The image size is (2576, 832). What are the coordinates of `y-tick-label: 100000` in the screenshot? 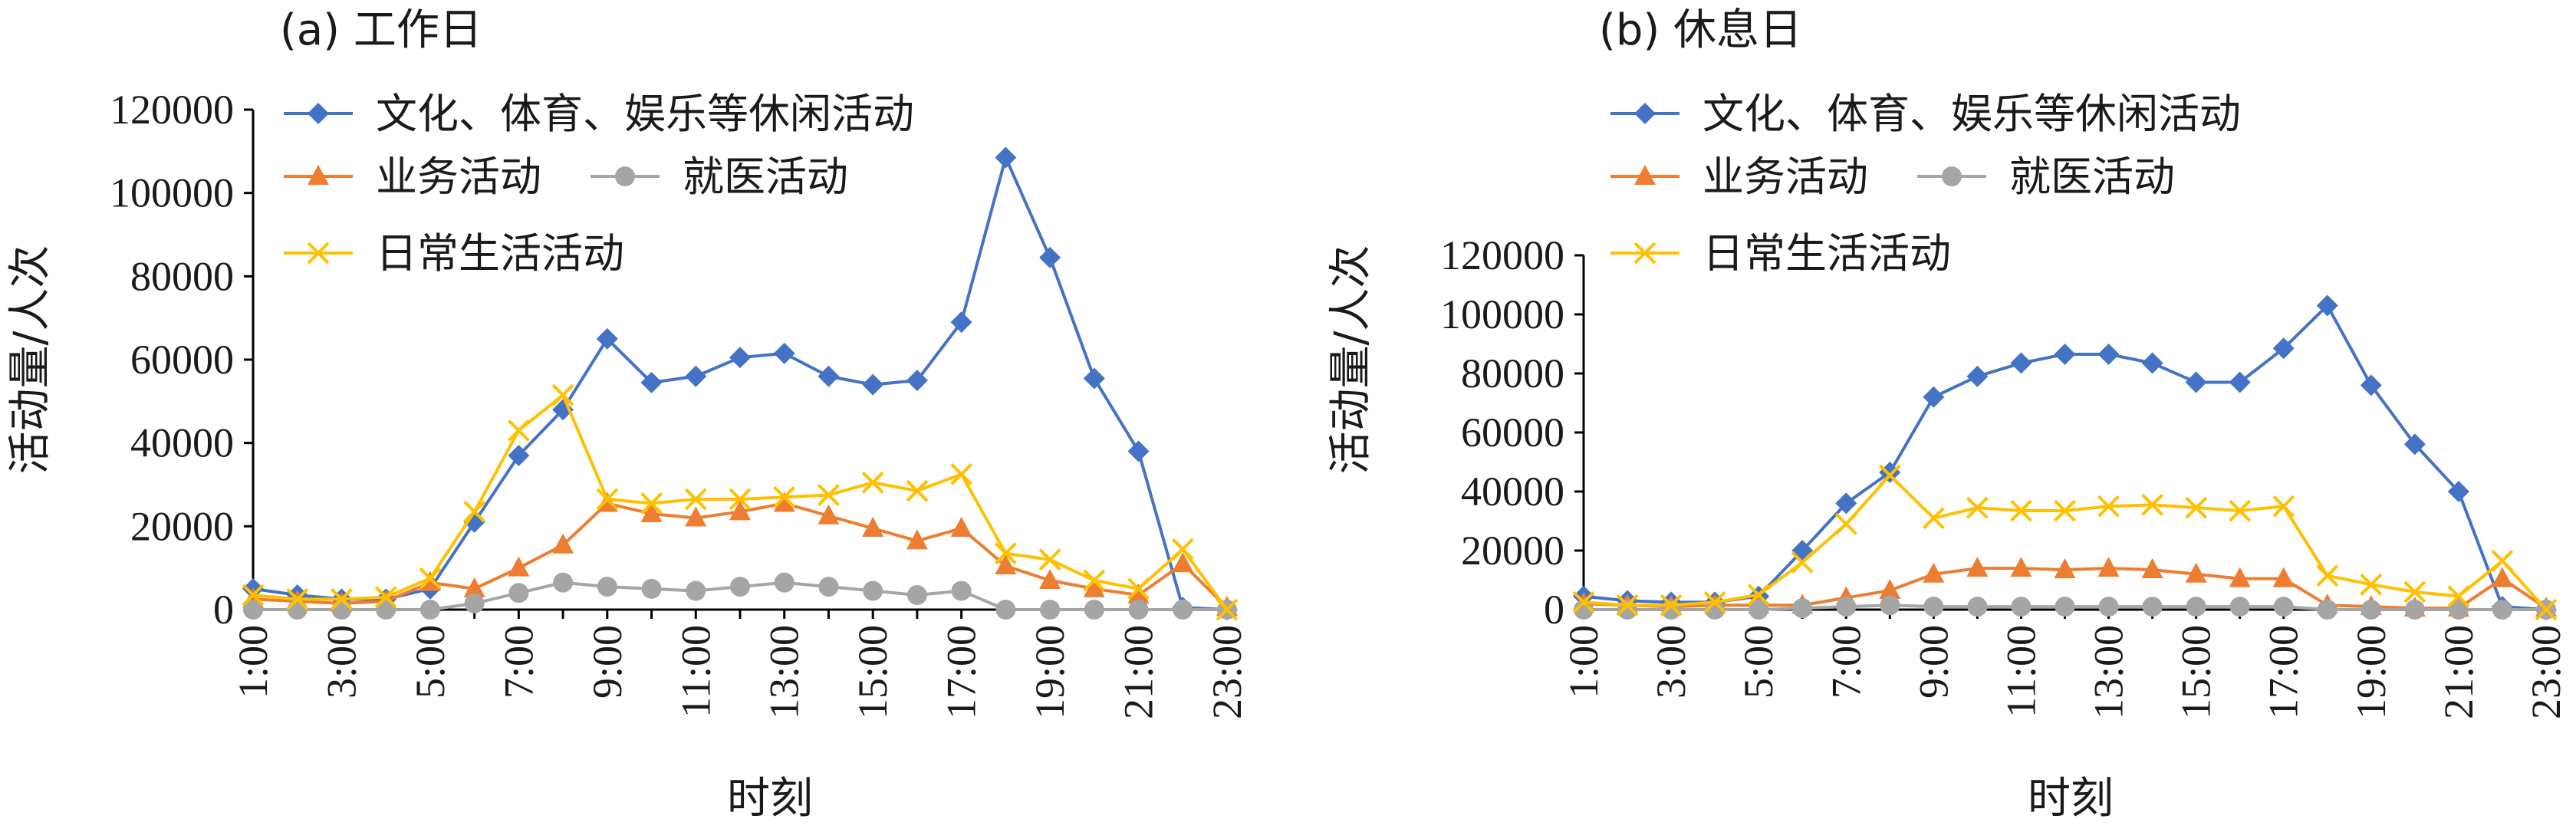 It's located at (172, 193).